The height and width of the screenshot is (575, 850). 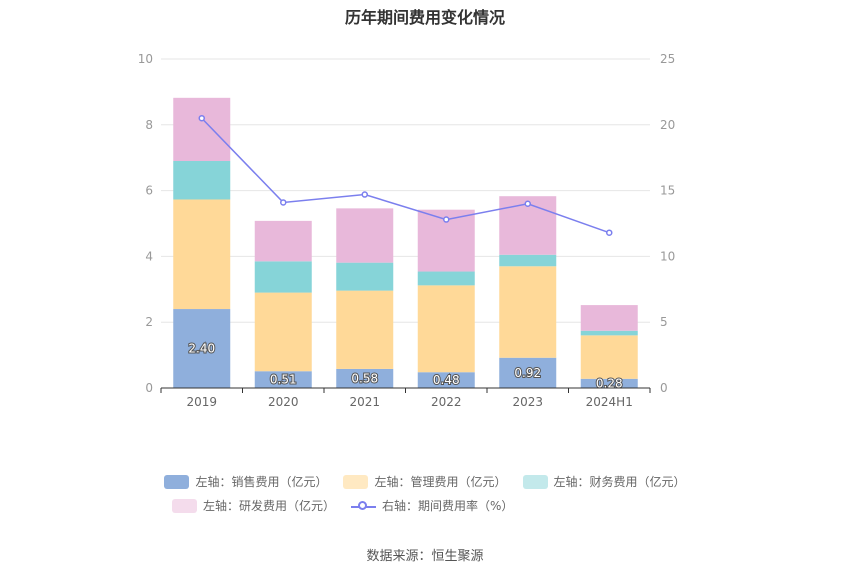 What do you see at coordinates (364, 402) in the screenshot?
I see `x-tick-label: 2021` at bounding box center [364, 402].